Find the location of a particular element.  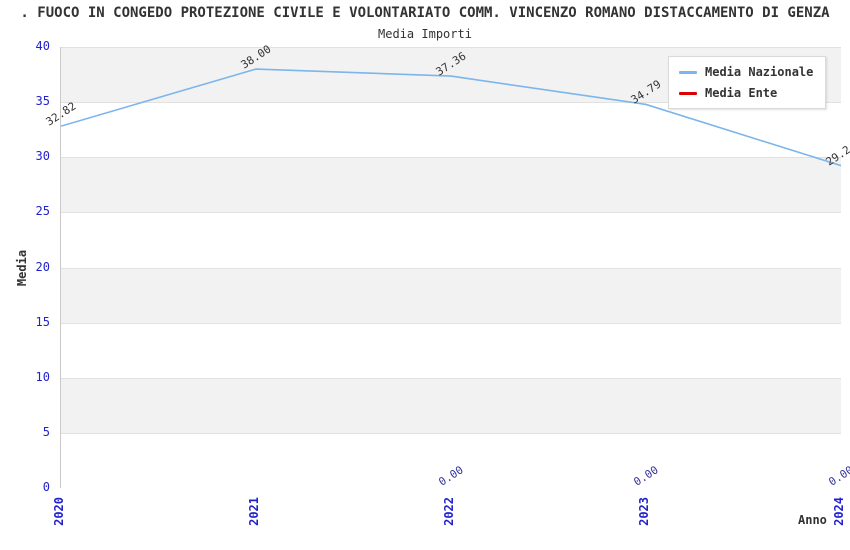

legend-label: Media Nazionale is located at coordinates (759, 72).